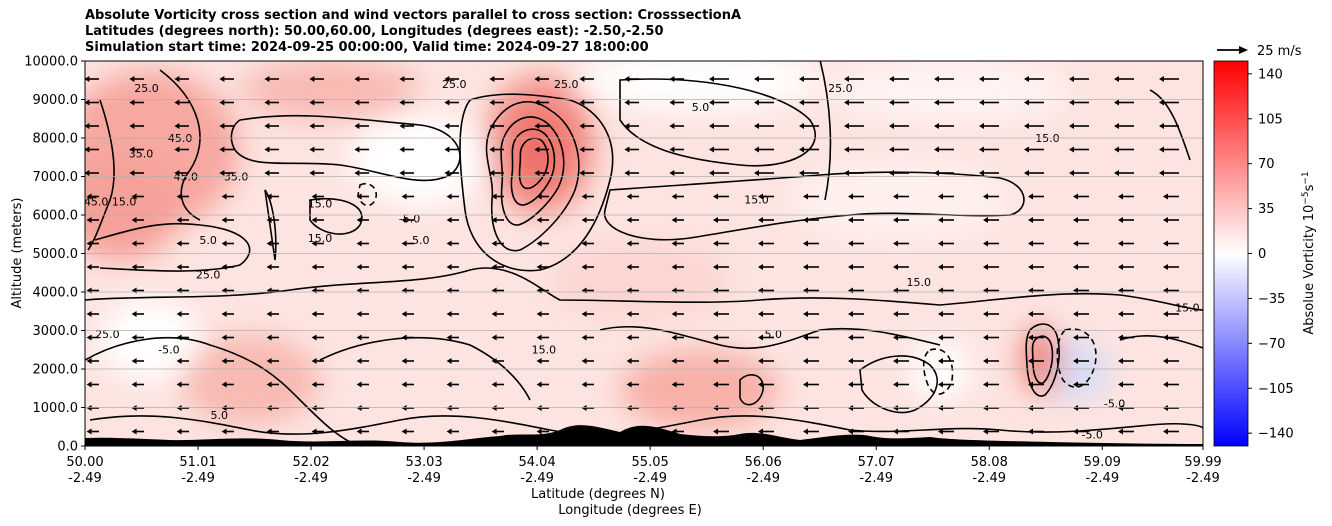  I want to click on x-tick-label-lon: -2.49, so click(537, 478).